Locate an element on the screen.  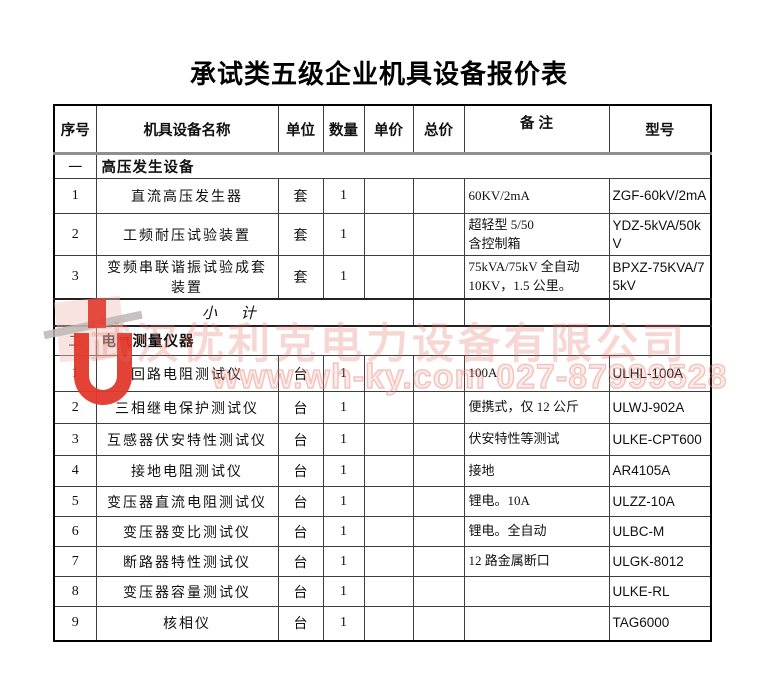
subtotal-row: 小 计 is located at coordinates (382, 312).